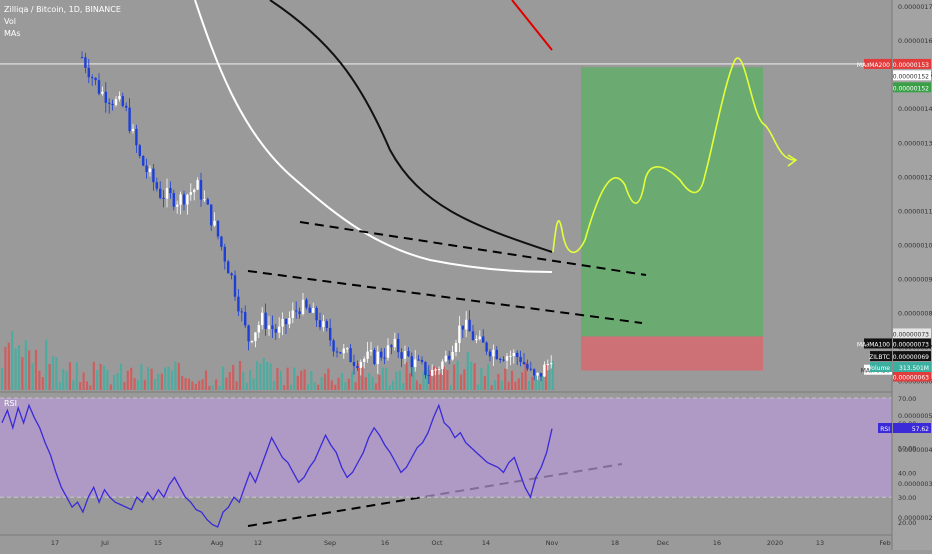  I want to click on last-price-tag: 0.00000069, so click(911, 357).